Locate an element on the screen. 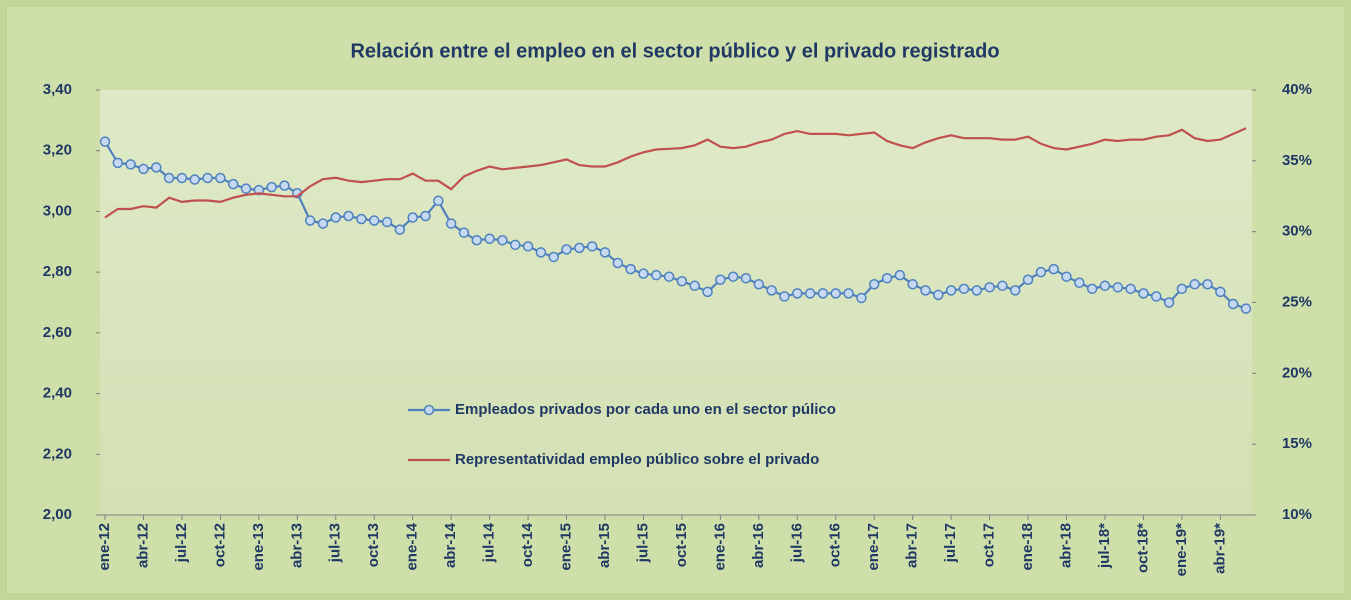  x-tick-label: ene-17 is located at coordinates (873, 547).